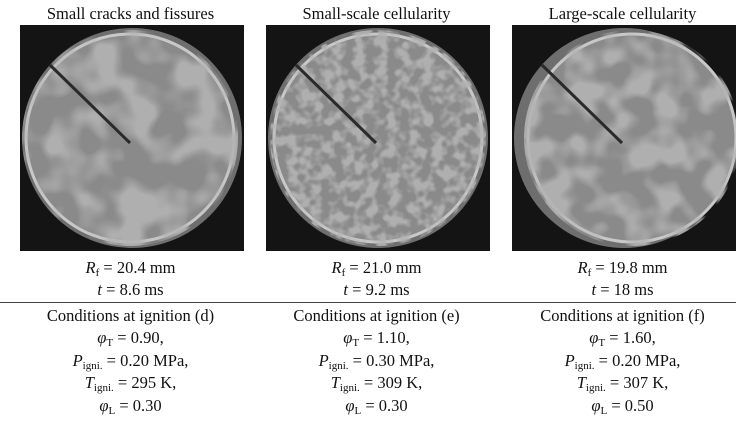  What do you see at coordinates (130, 13) in the screenshot?
I see `panel-title: Small cracks and fissures` at bounding box center [130, 13].